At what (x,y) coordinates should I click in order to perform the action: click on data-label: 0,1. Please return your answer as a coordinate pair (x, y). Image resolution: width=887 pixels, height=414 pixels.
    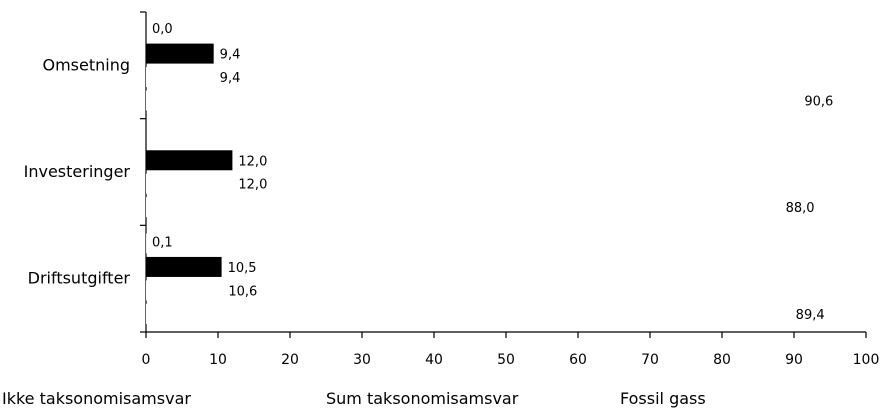
    Looking at the image, I should click on (162, 242).